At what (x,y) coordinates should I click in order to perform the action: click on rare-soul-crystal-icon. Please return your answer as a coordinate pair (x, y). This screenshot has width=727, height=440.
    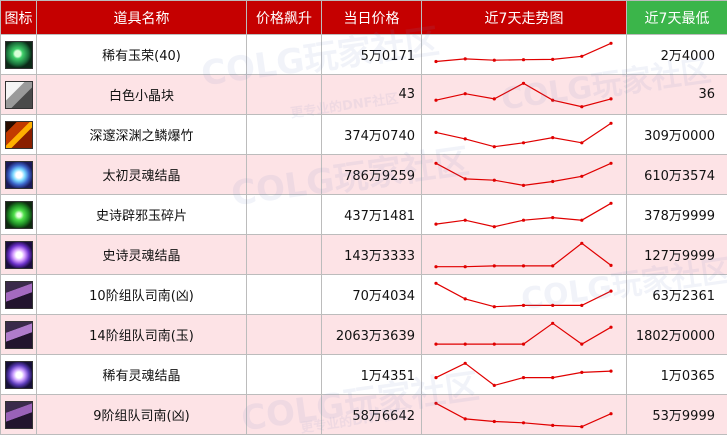
    Looking at the image, I should click on (19, 375).